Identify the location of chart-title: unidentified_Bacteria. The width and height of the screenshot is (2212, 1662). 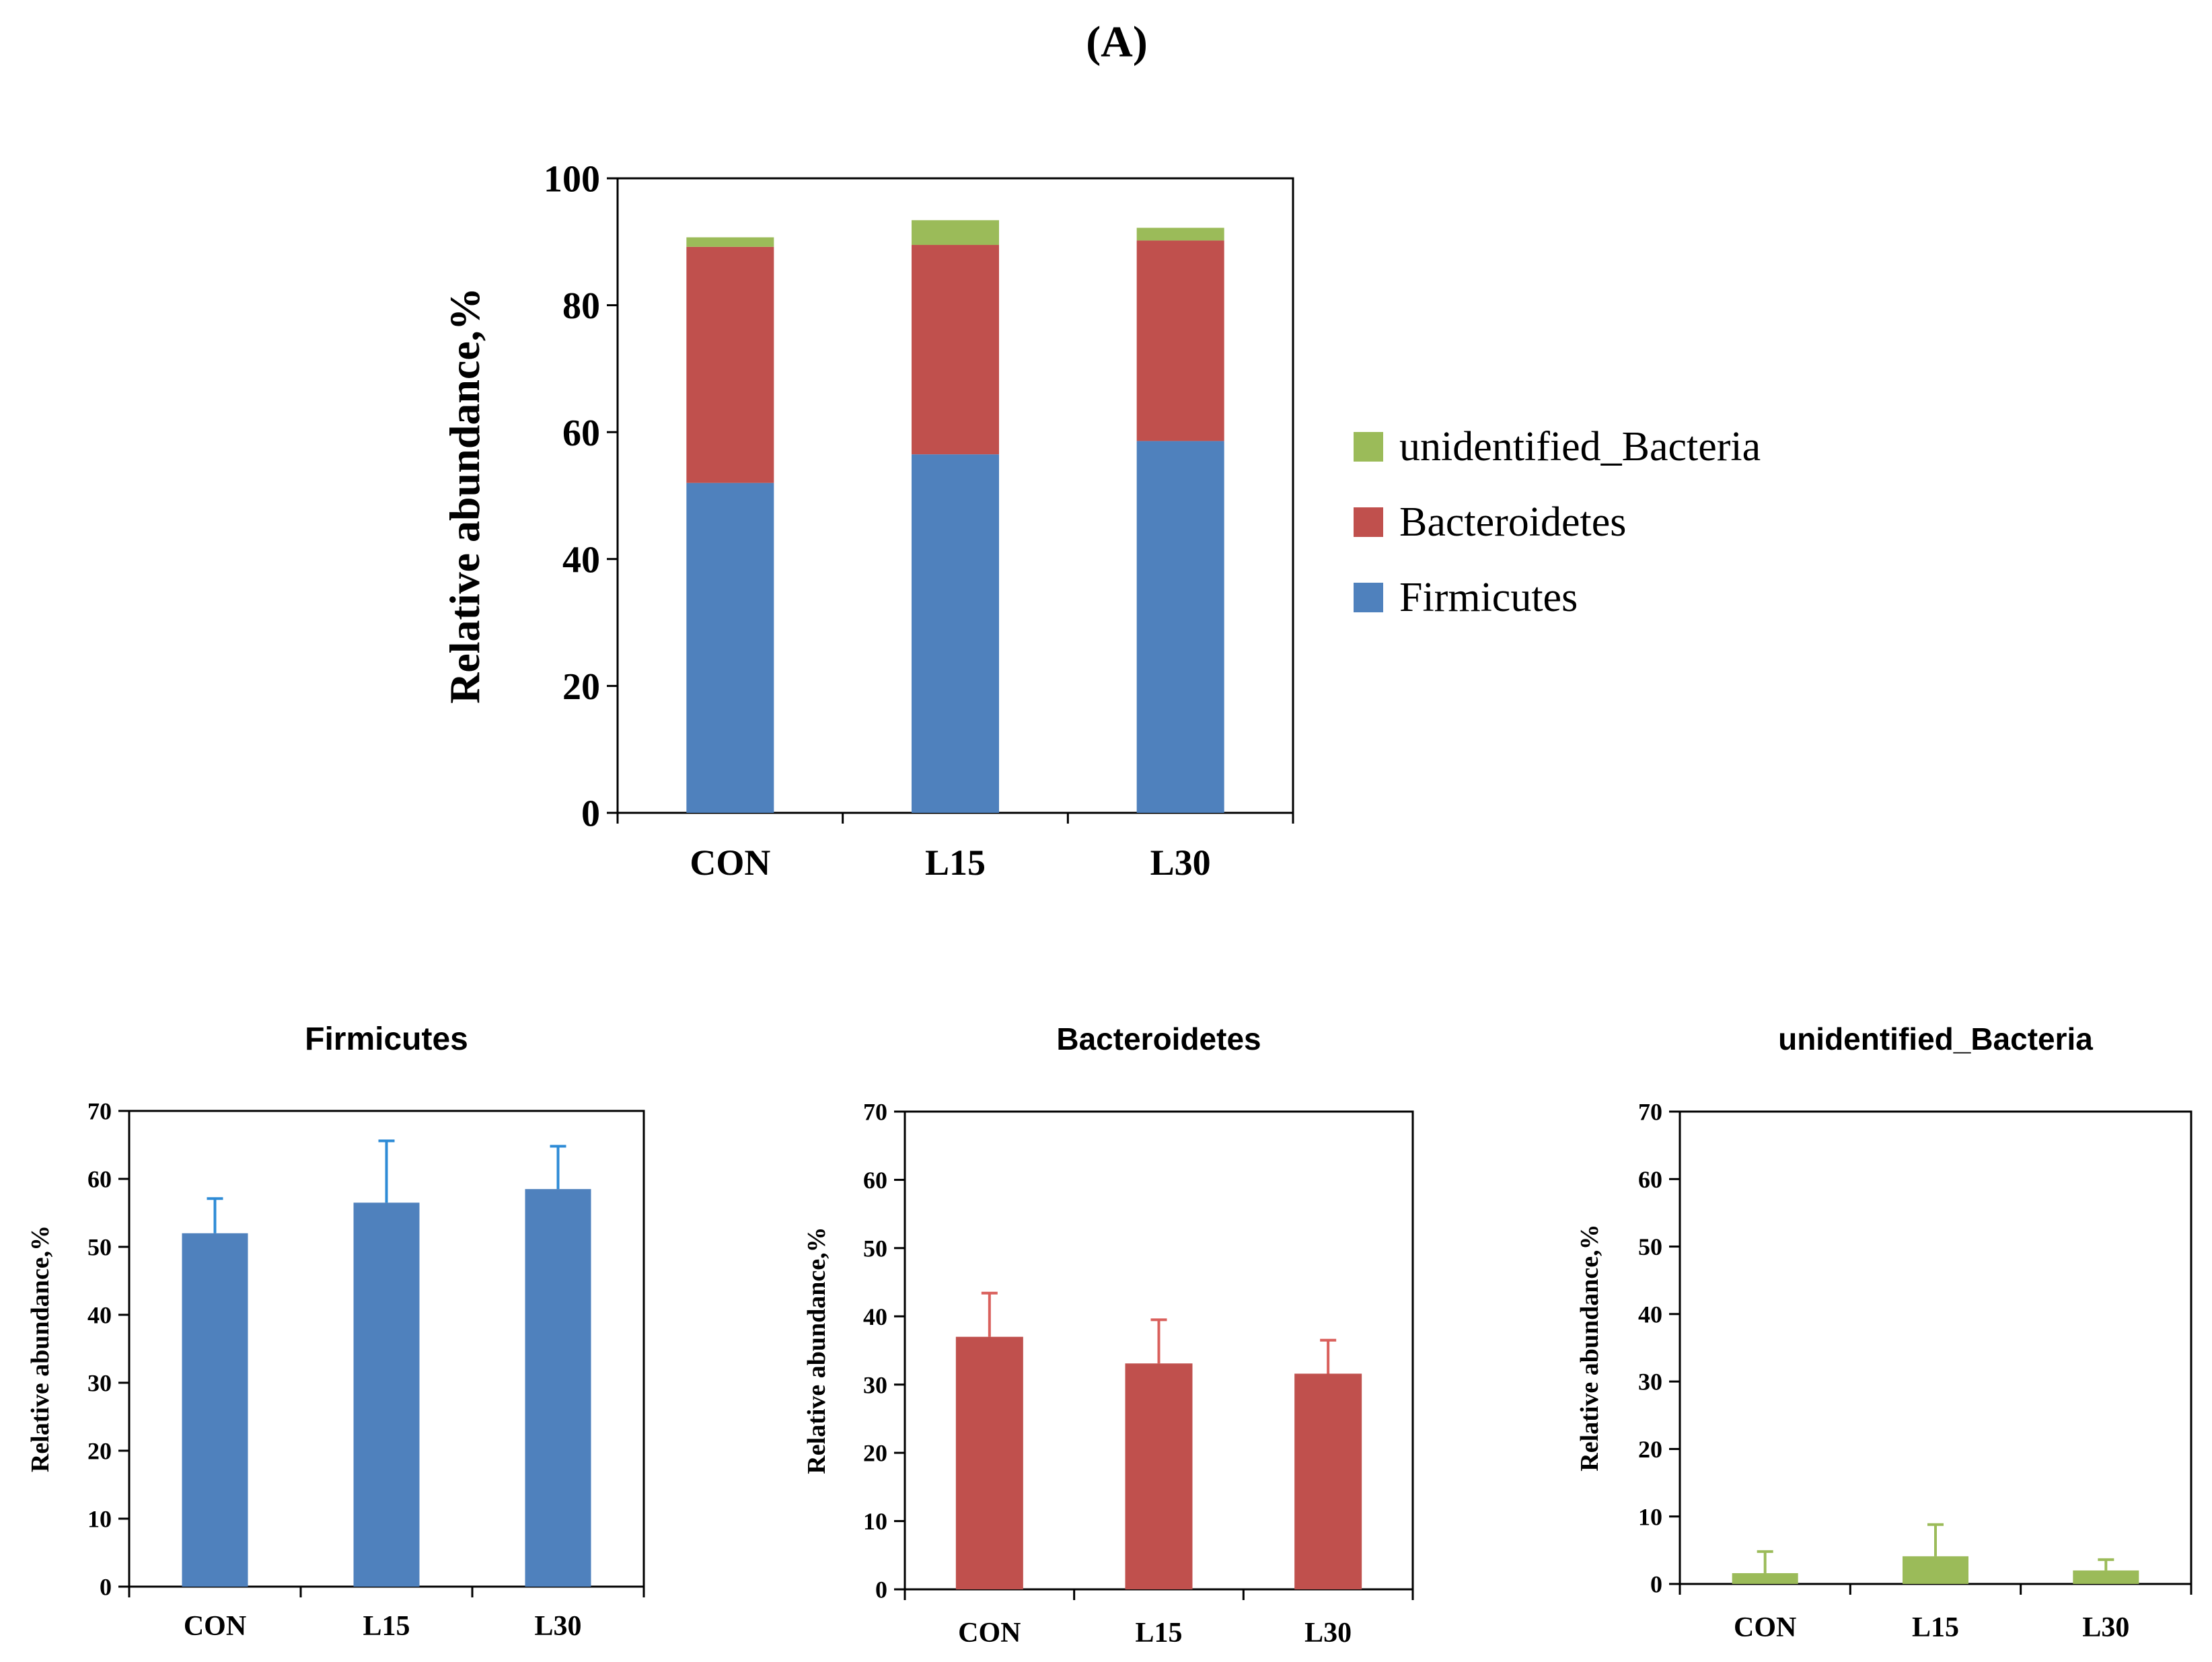
(1935, 1038).